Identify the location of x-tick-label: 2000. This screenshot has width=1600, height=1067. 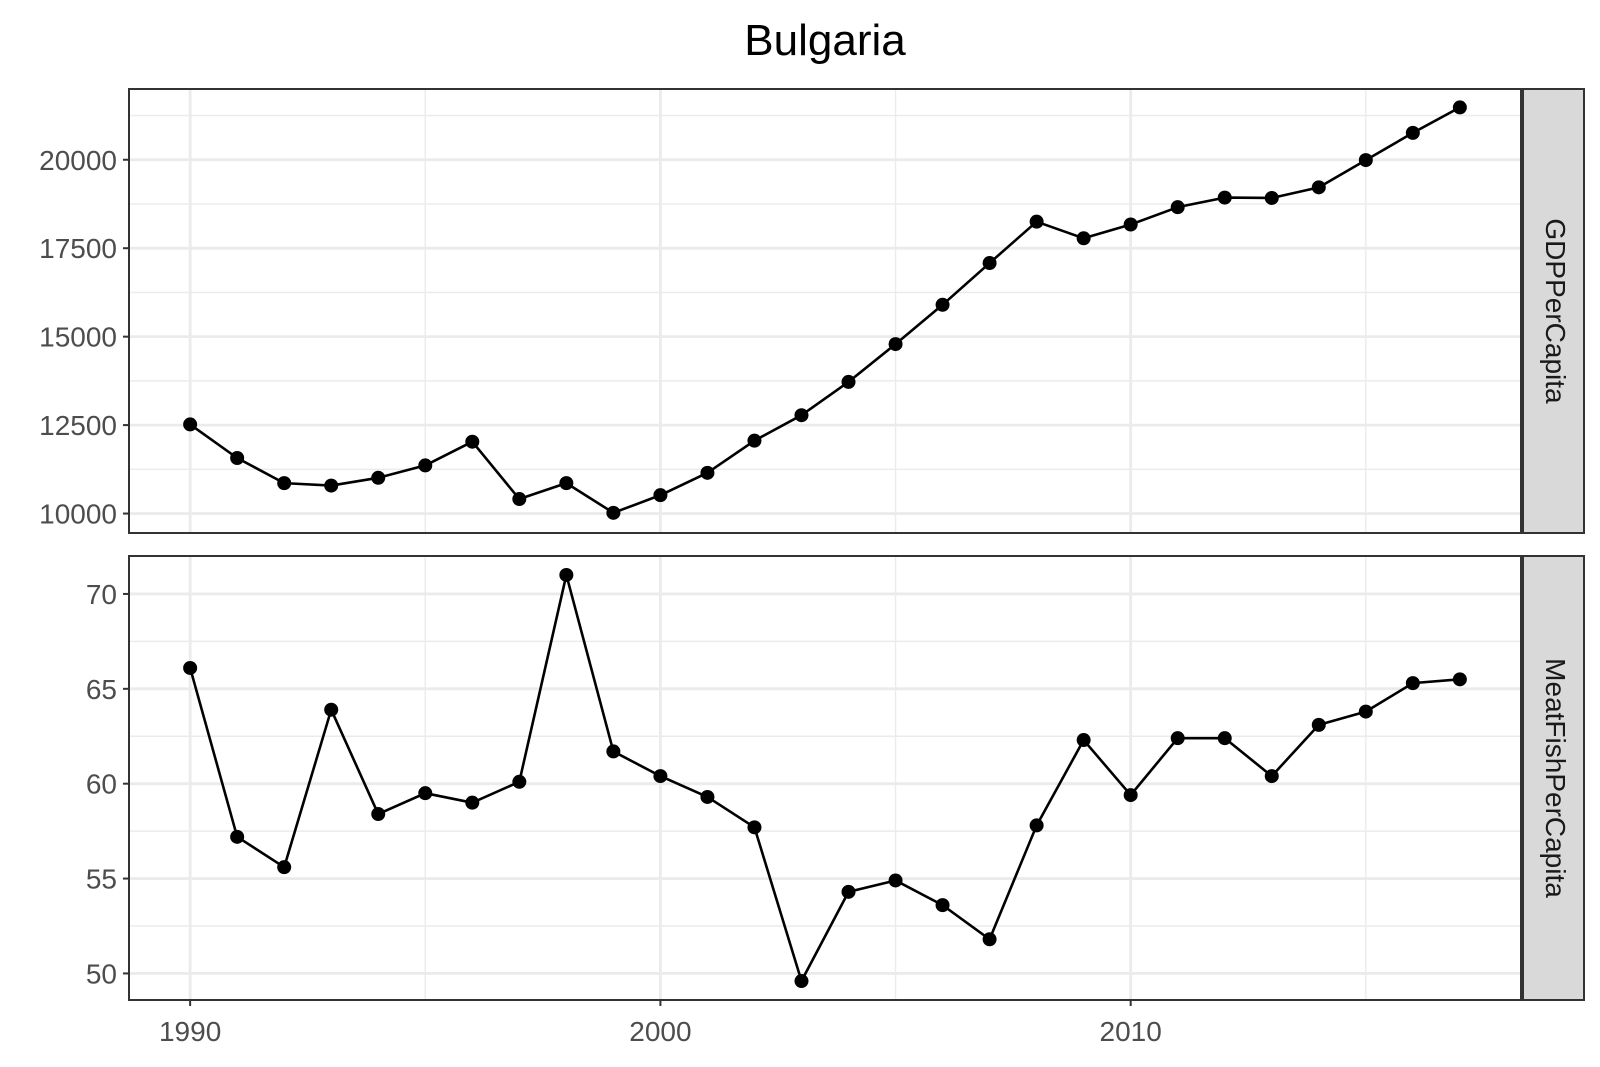
(660, 1031).